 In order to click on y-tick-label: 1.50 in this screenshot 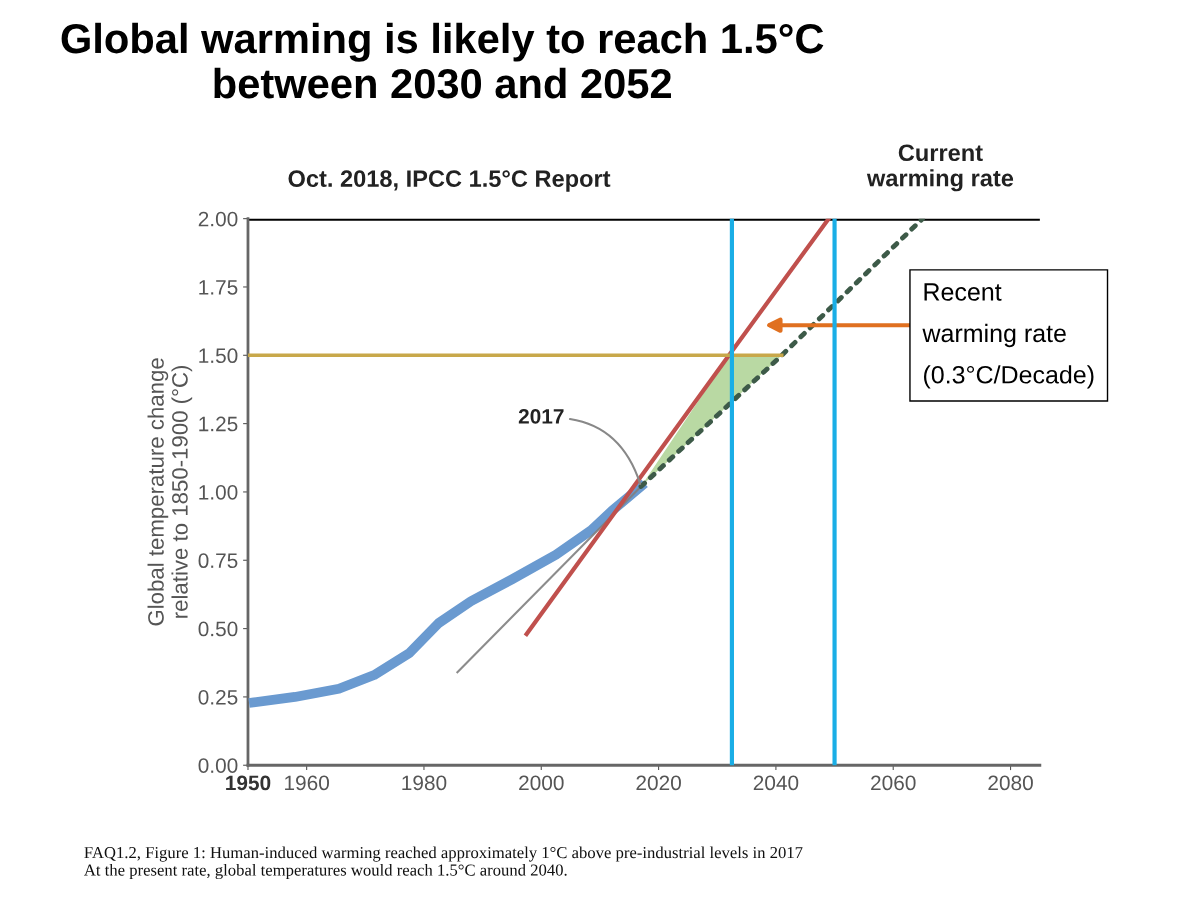, I will do `click(218, 356)`.